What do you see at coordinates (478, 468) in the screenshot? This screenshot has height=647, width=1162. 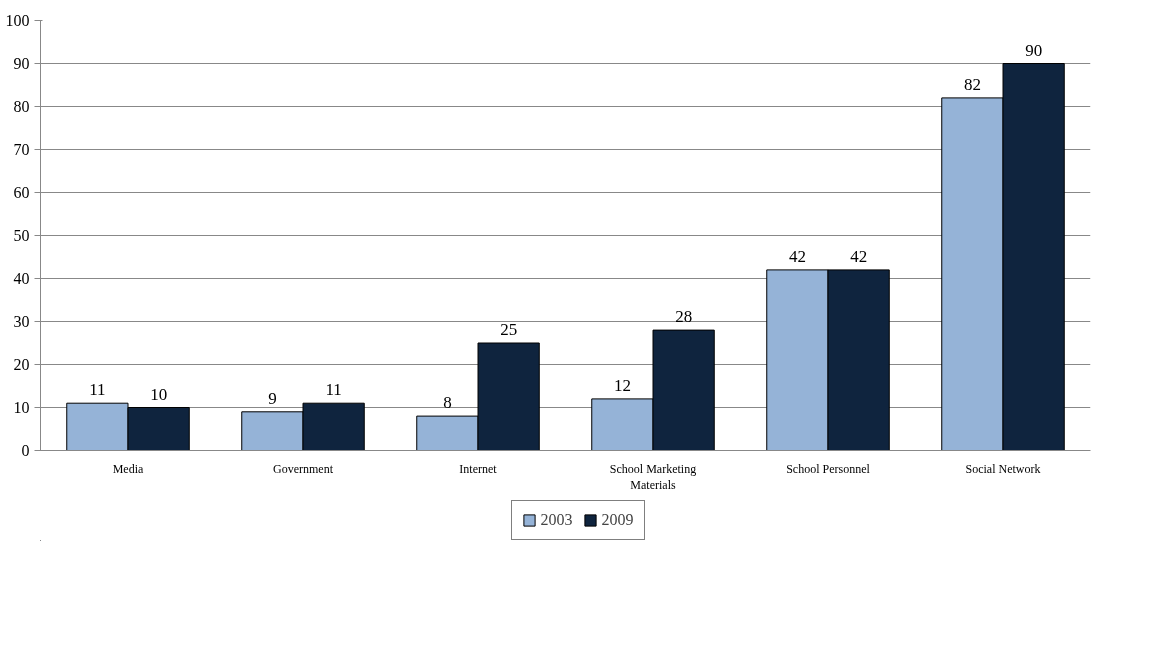 I see `x-tick-label: Internet` at bounding box center [478, 468].